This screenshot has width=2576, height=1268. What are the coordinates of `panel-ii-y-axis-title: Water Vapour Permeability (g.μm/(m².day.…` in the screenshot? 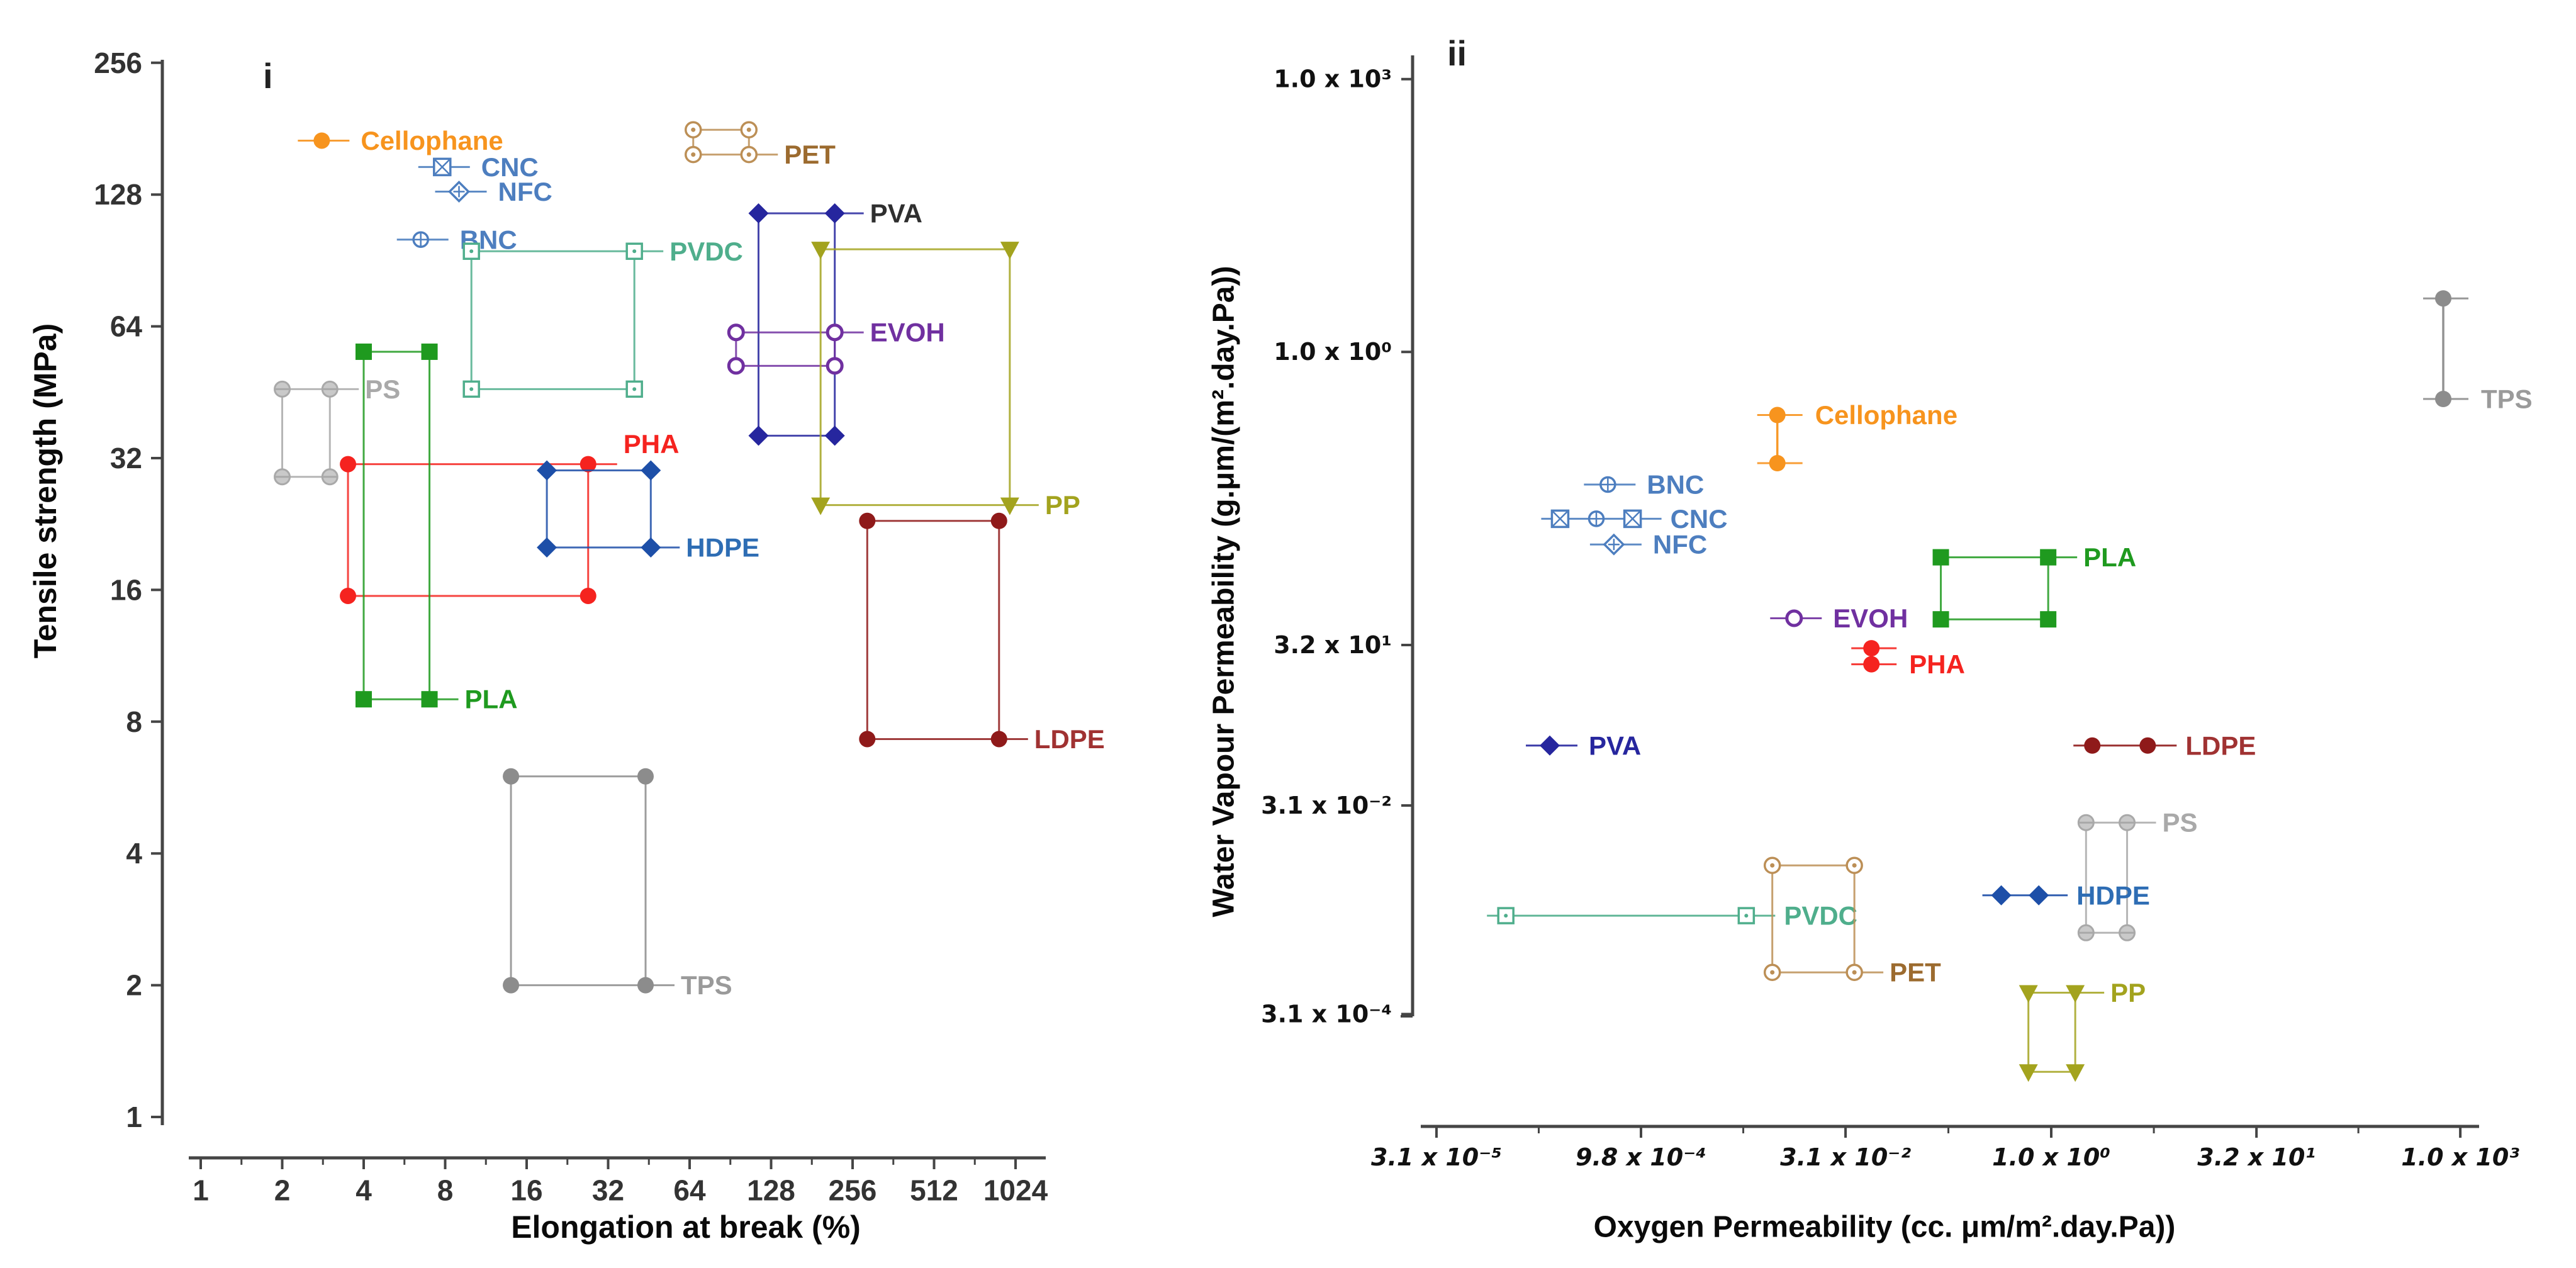 It's located at (1224, 591).